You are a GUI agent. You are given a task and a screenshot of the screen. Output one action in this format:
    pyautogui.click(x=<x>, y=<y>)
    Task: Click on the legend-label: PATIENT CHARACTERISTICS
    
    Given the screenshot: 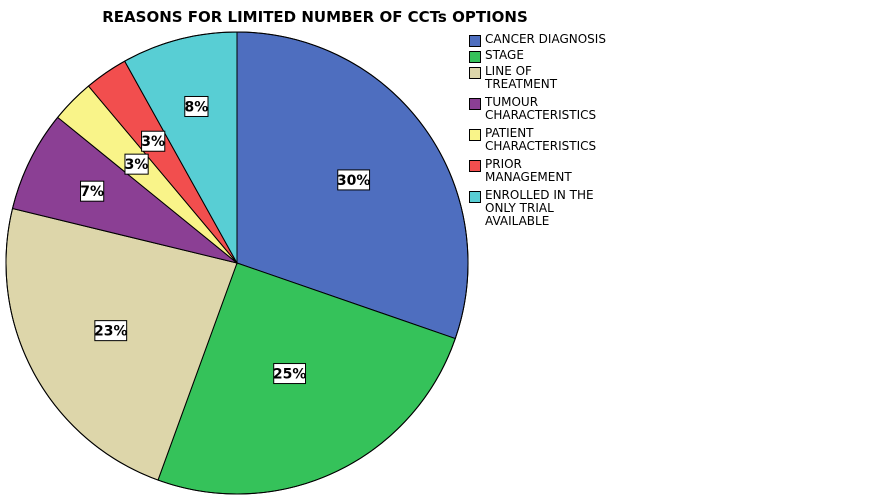 What is the action you would take?
    pyautogui.click(x=541, y=139)
    